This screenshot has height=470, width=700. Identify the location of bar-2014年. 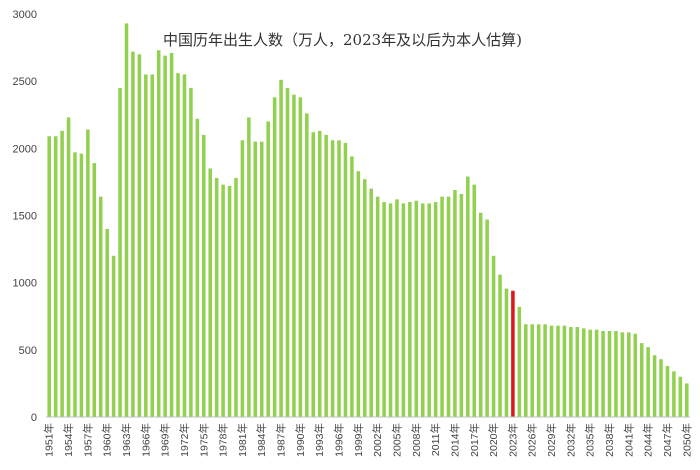
(455, 303).